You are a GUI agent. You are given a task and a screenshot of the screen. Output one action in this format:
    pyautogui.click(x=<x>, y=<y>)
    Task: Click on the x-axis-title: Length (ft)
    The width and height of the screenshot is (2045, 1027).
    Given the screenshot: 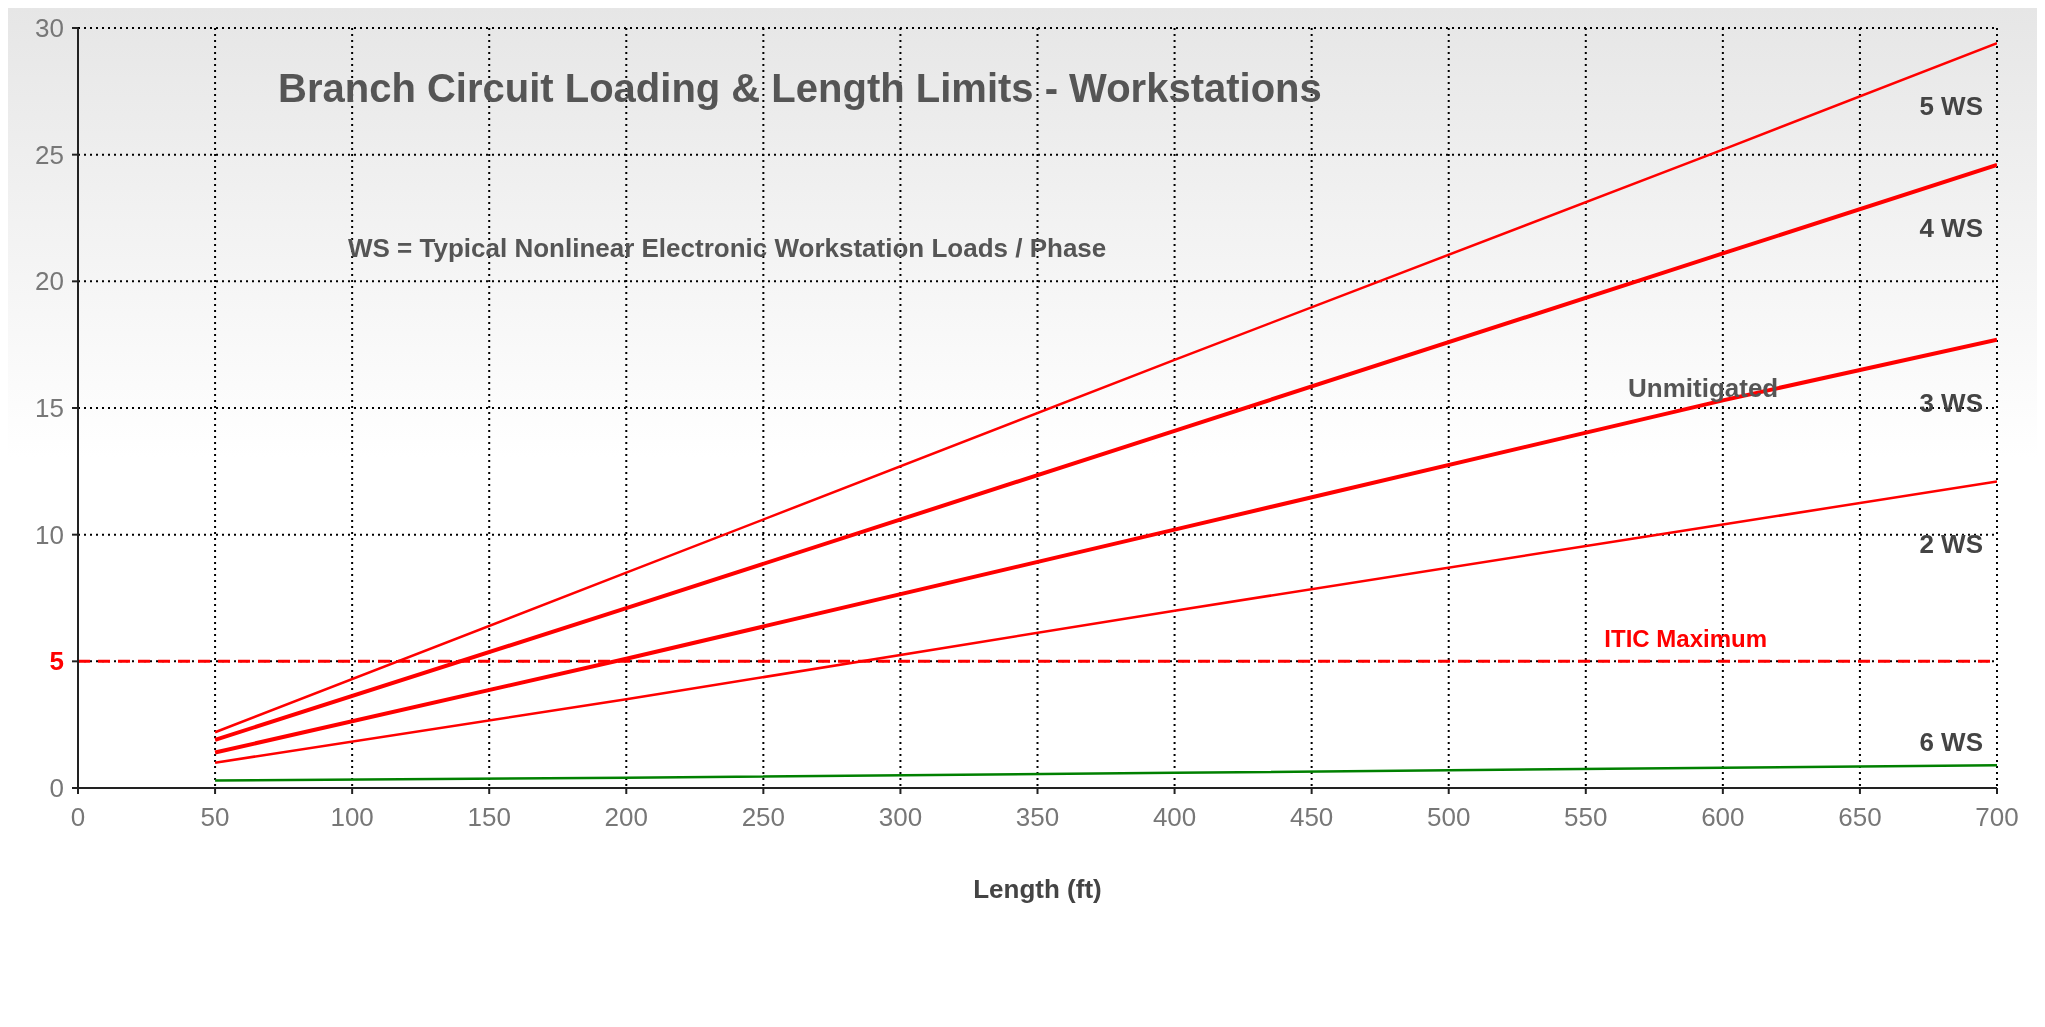 What is the action you would take?
    pyautogui.click(x=1037, y=889)
    